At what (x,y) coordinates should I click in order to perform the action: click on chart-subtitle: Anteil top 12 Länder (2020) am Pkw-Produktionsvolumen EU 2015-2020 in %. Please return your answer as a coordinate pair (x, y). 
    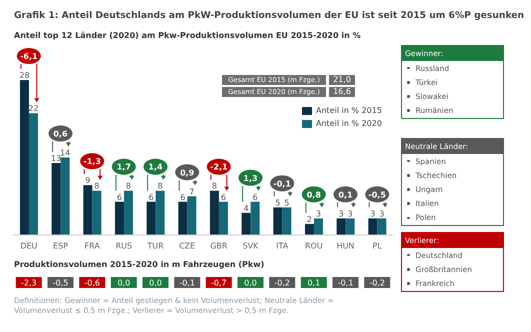
    Looking at the image, I should click on (187, 35).